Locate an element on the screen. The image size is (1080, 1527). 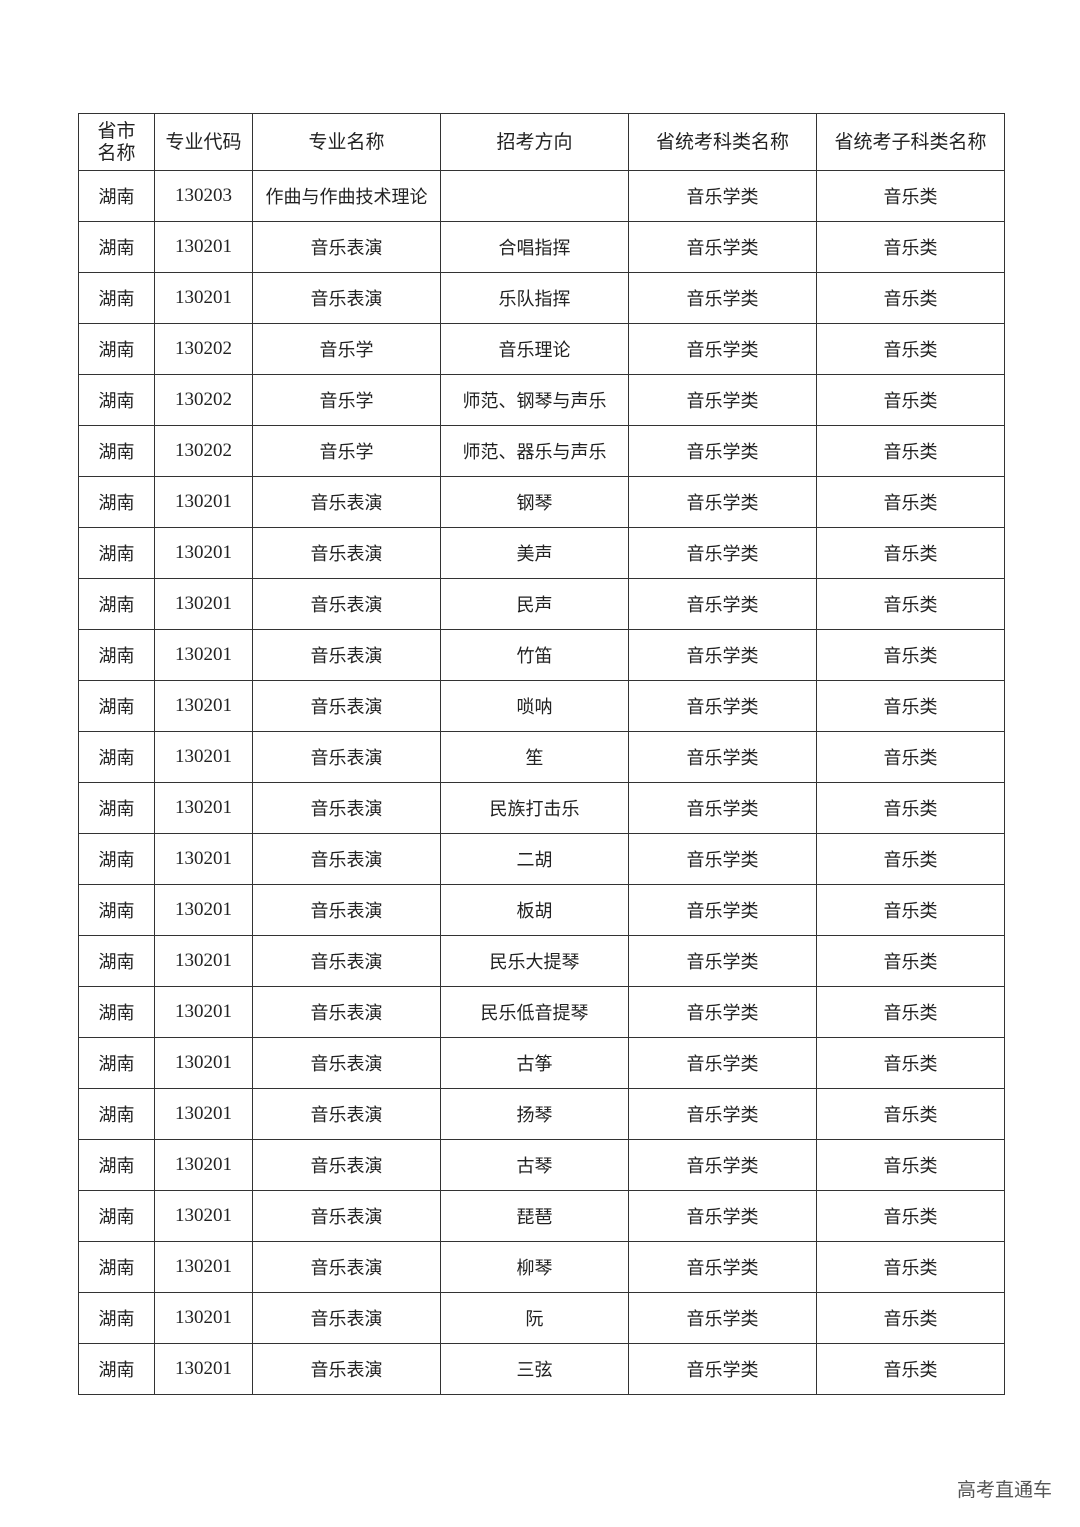
table-row: 湖南 130201 音乐表演 古琴 音乐学类 音乐类 is located at coordinates (541, 1165).